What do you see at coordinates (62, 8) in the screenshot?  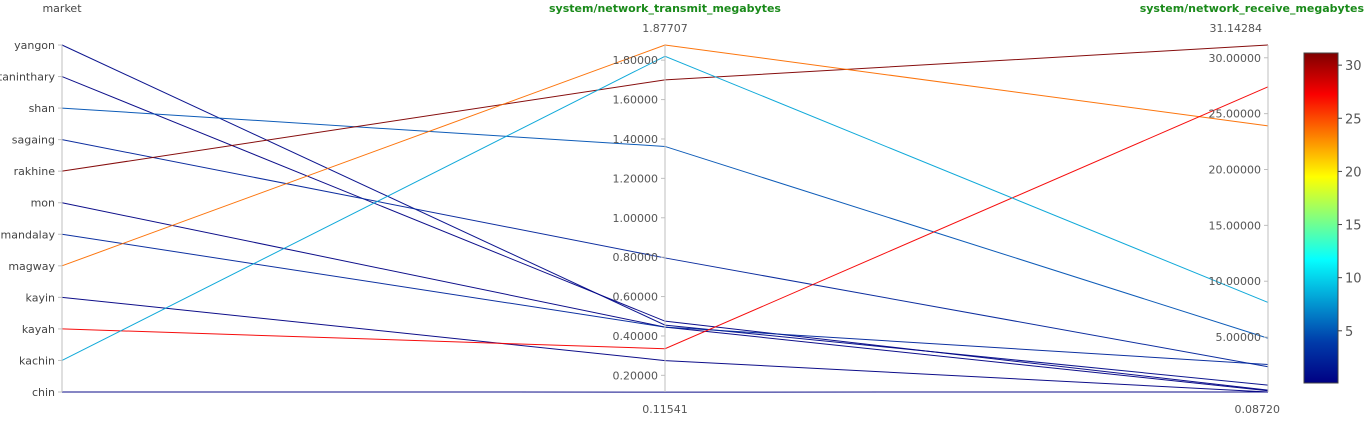 I see `axis-title: market` at bounding box center [62, 8].